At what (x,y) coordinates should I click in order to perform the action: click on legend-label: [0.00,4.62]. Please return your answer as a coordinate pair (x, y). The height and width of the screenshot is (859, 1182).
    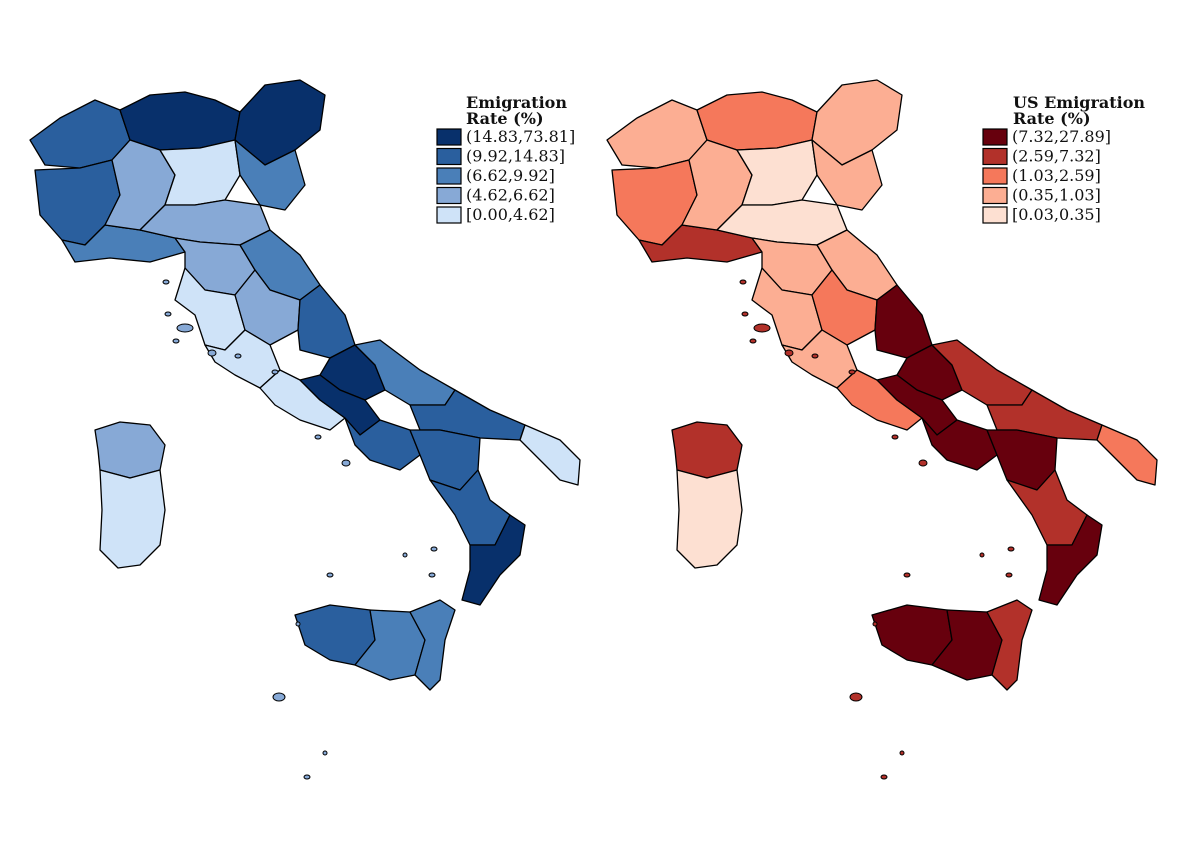
    Looking at the image, I should click on (510, 214).